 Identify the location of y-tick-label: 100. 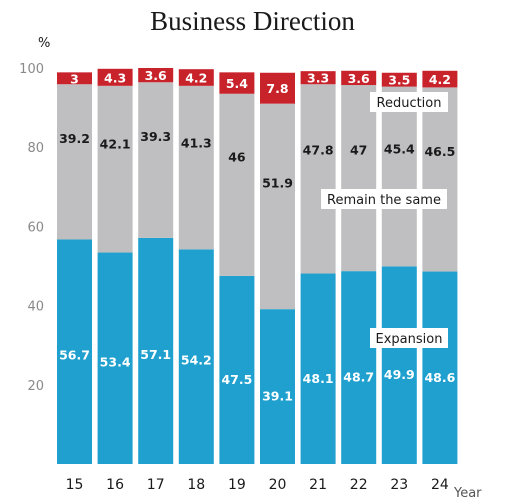
(31, 69).